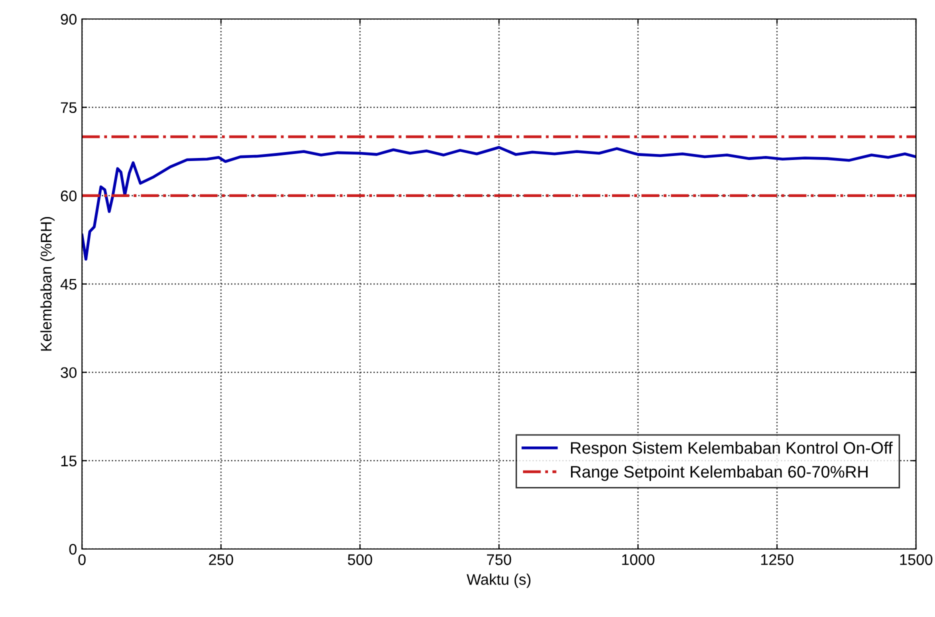 Image resolution: width=935 pixels, height=617 pixels. I want to click on y-tick-label: 90, so click(68, 19).